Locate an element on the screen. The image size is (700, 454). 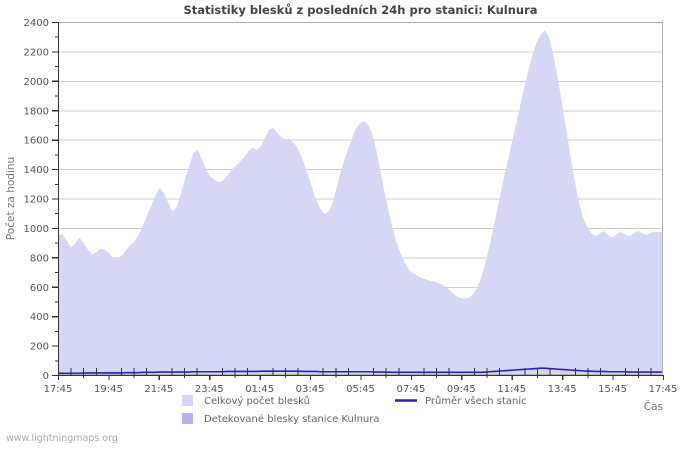
x-axis-title: Čas is located at coordinates (653, 406).